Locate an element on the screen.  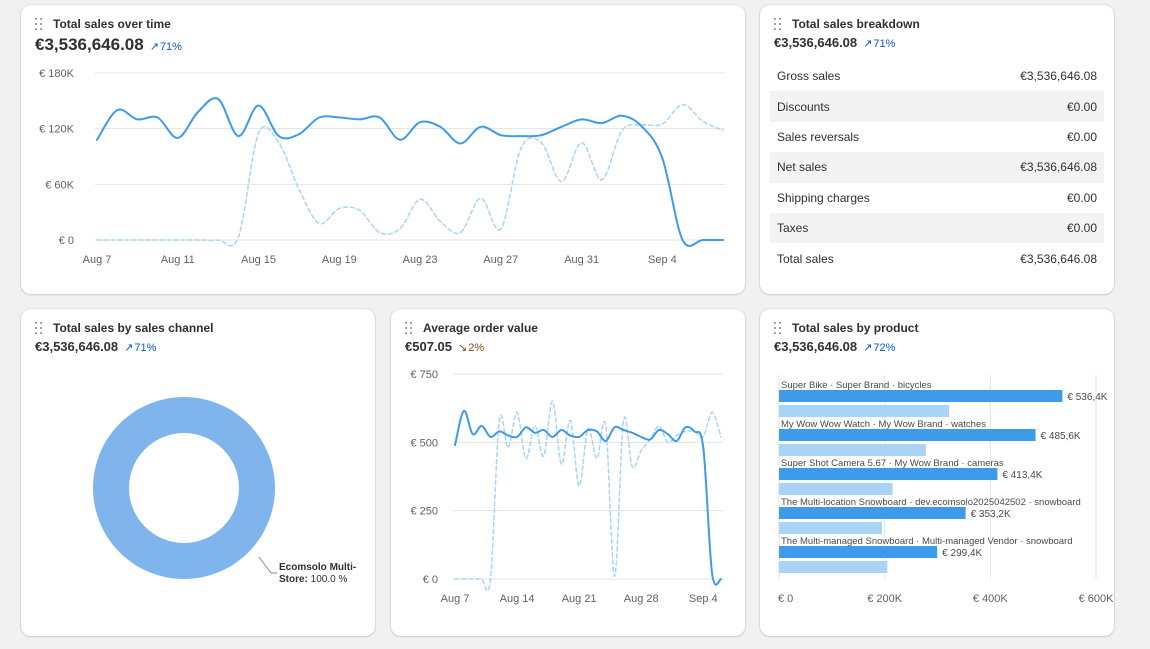
bar-value-label: € 536,4K is located at coordinates (1087, 397).